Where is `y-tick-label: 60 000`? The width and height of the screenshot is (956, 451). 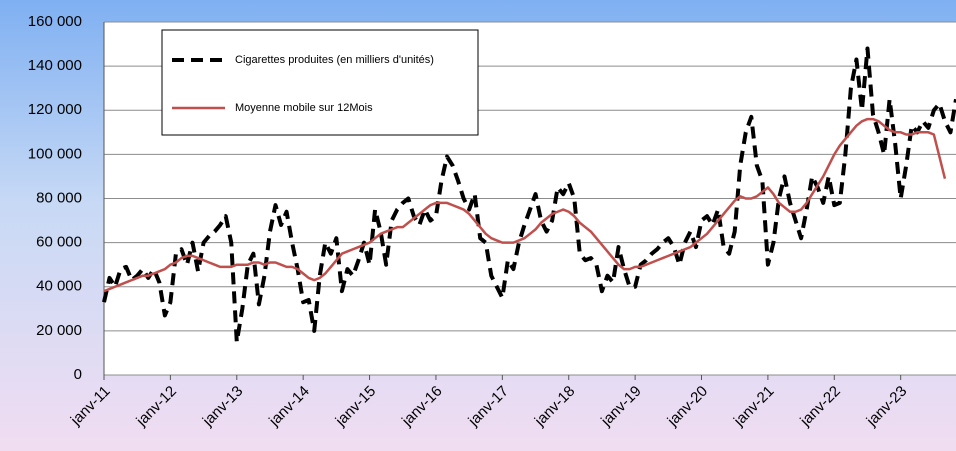 y-tick-label: 60 000 is located at coordinates (59, 242).